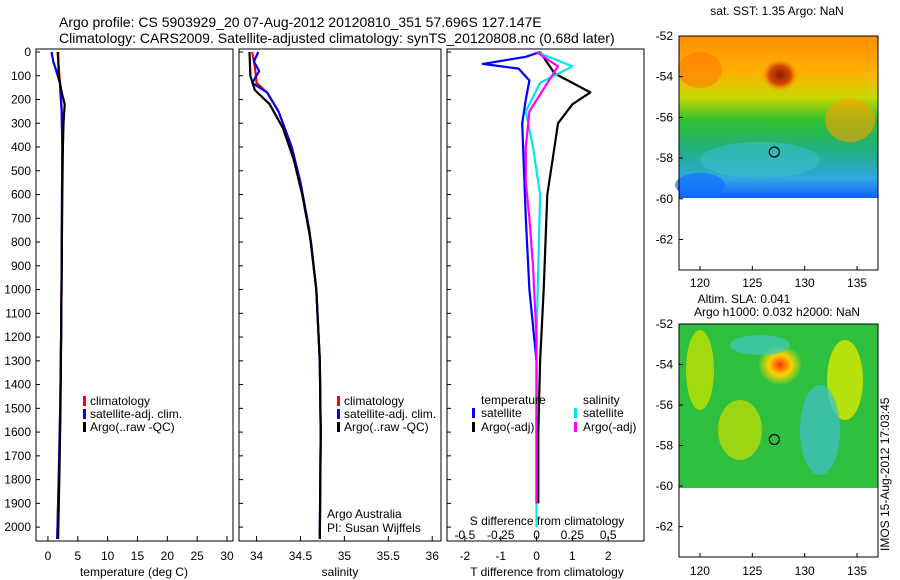 This screenshot has height=580, width=900. Describe the element at coordinates (665, 486) in the screenshot. I see `map-y-tick-label: -60` at that location.